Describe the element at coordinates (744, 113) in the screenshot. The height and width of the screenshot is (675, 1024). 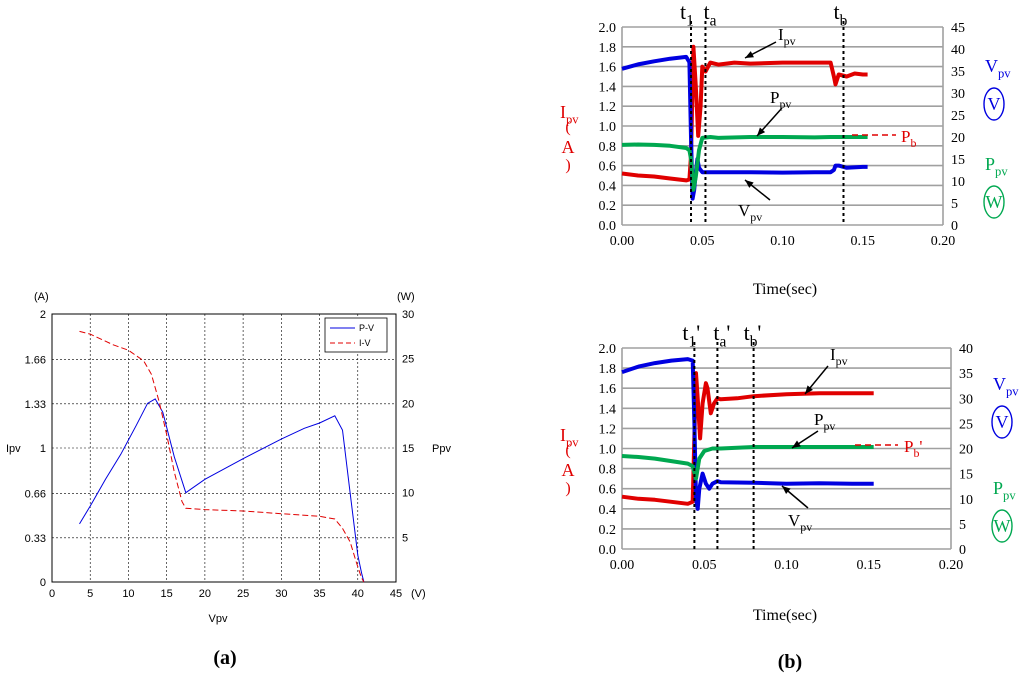
I see `b1-series-ipv` at that location.